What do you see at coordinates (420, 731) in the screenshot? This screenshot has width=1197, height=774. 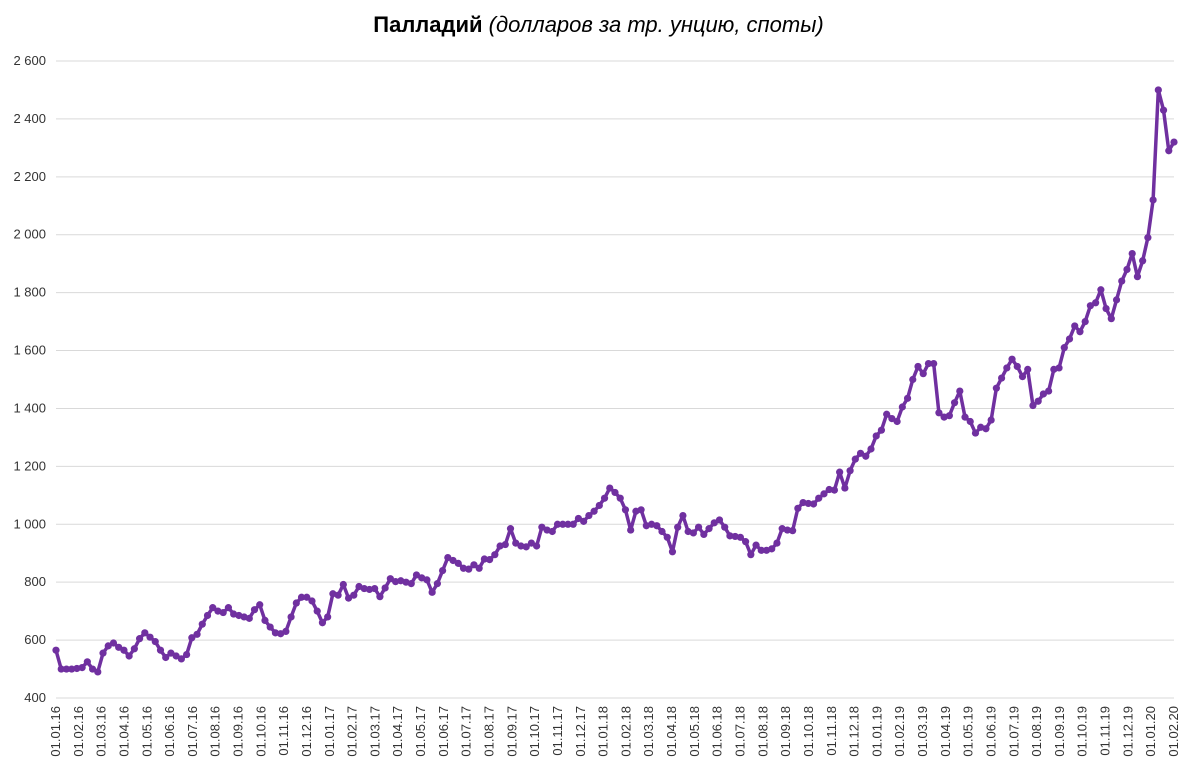 I see `x-tick-label: 01.05.17` at bounding box center [420, 731].